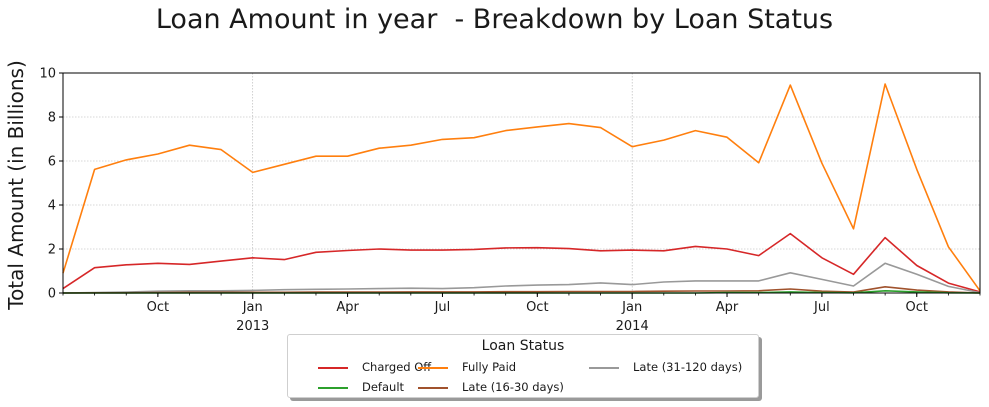 Image resolution: width=989 pixels, height=407 pixels. I want to click on legend-swatch-default, so click(333, 388).